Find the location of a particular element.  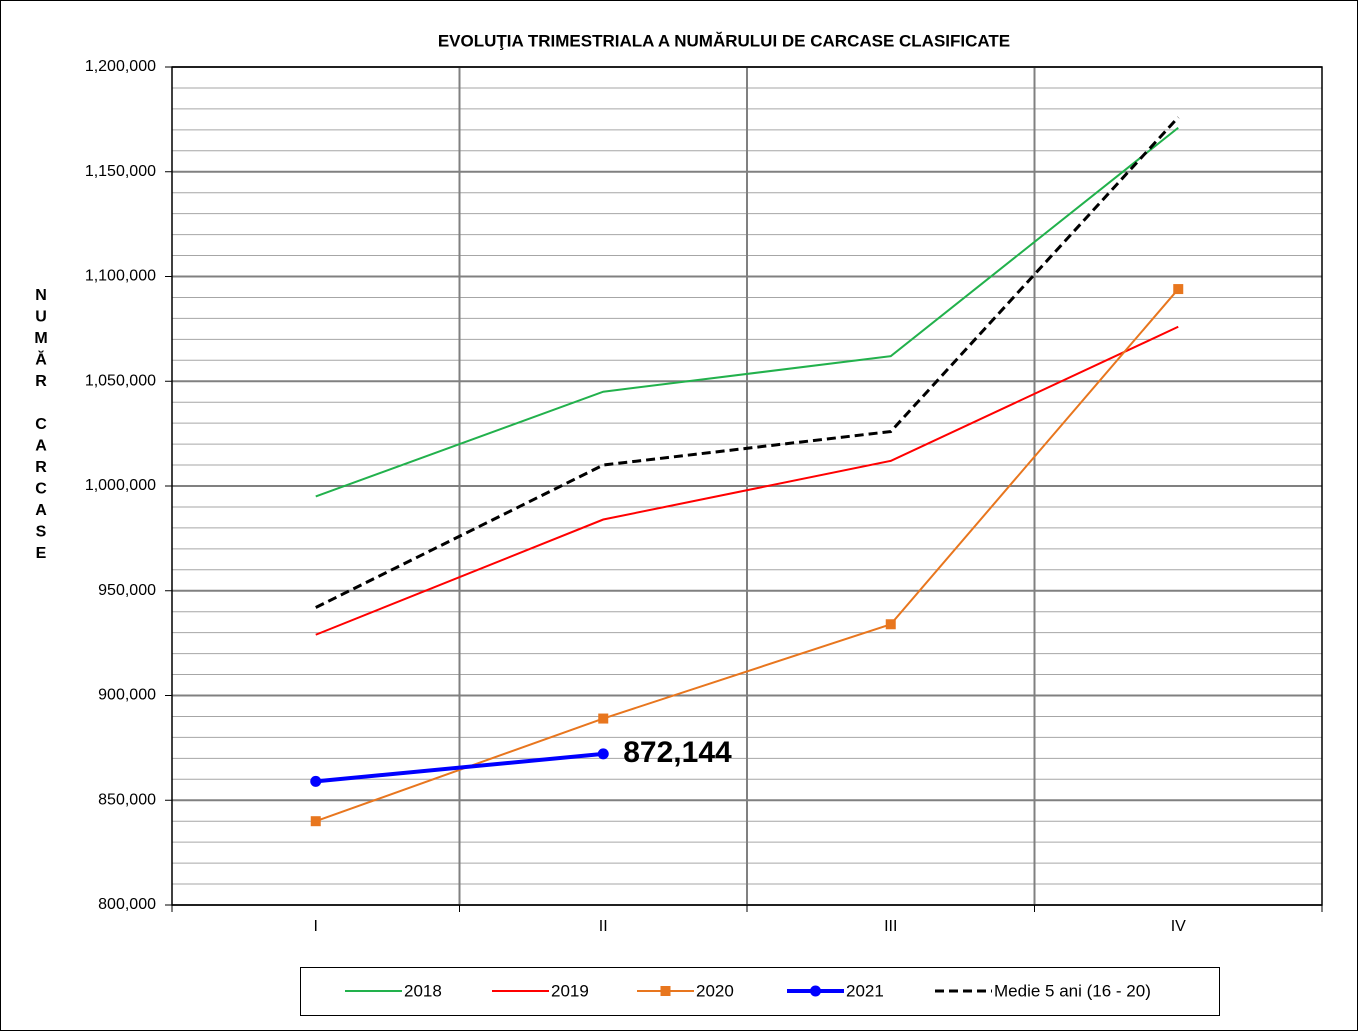

y-tick-label: 1,150,000 is located at coordinates (120, 171).